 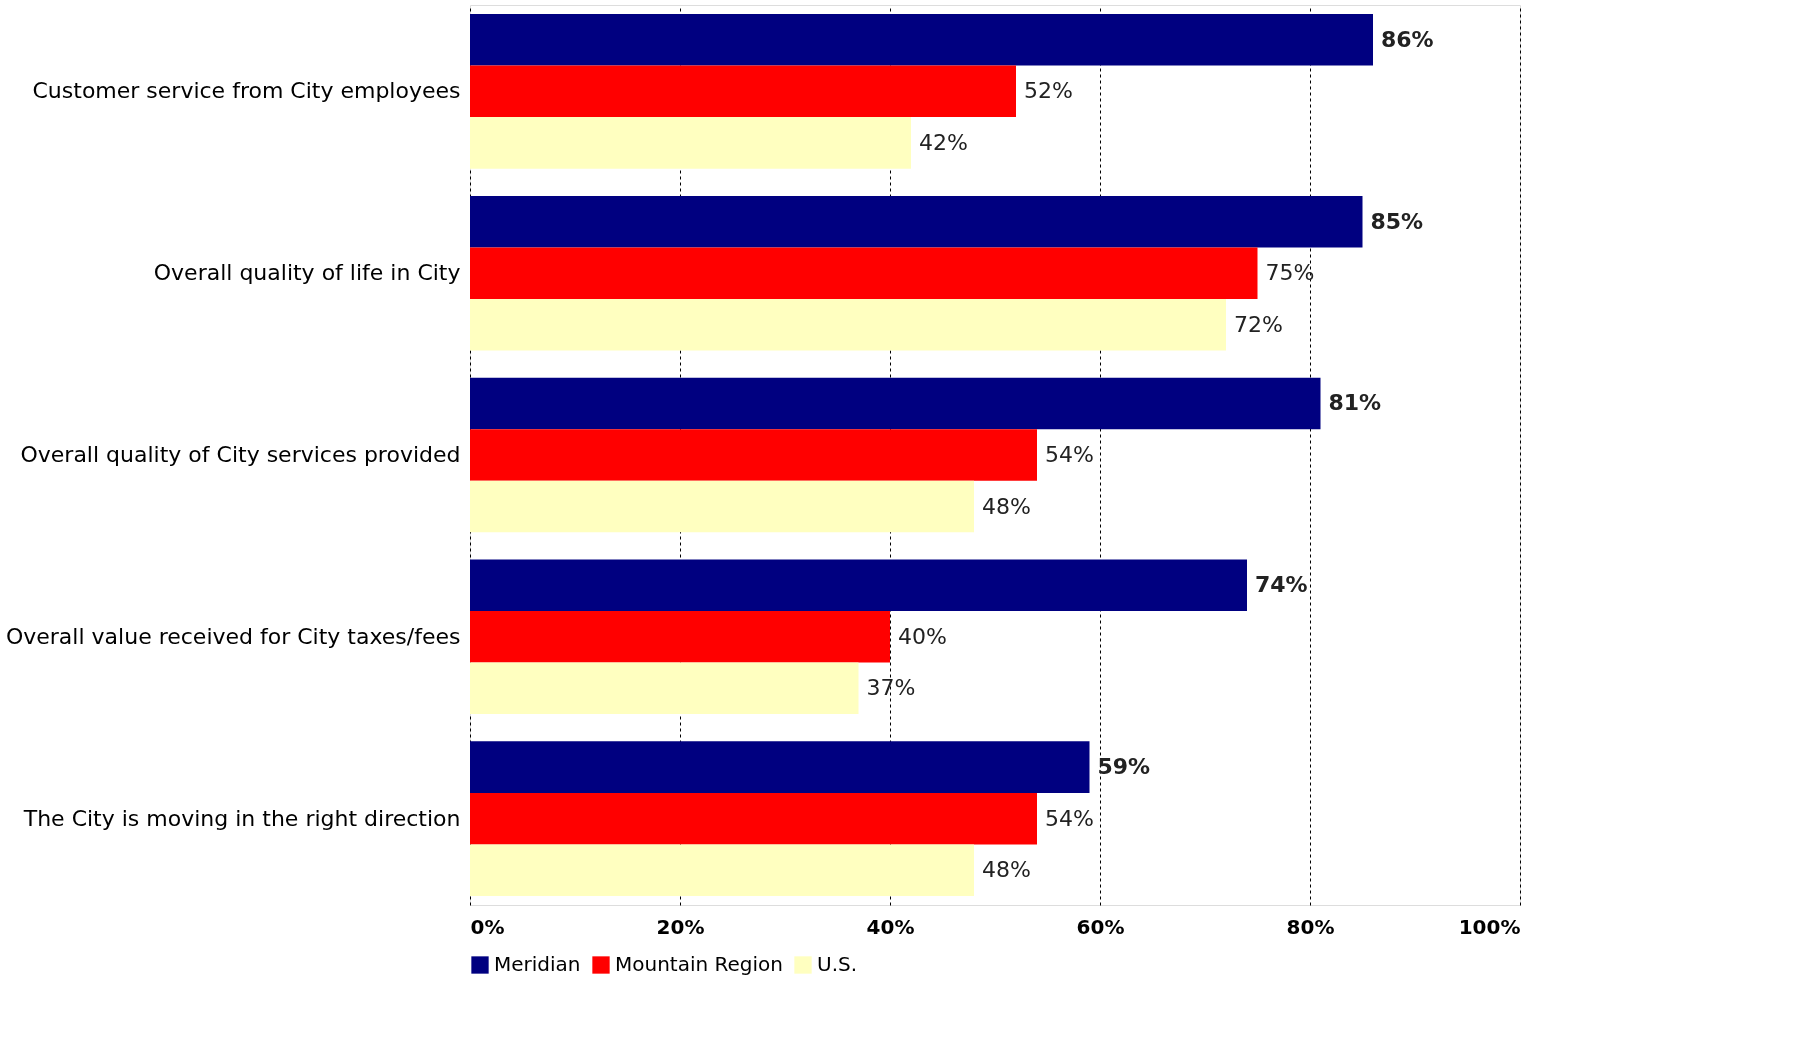 I want to click on x-tick-label: 40%, so click(x=890, y=926).